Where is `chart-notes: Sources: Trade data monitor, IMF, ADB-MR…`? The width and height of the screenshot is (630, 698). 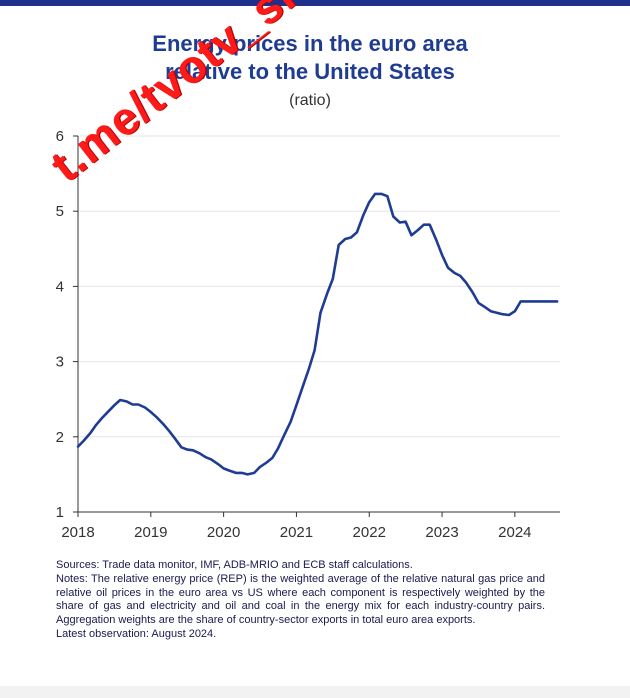 chart-notes: Sources: Trade data monitor, IMF, ADB-MR… is located at coordinates (300, 600).